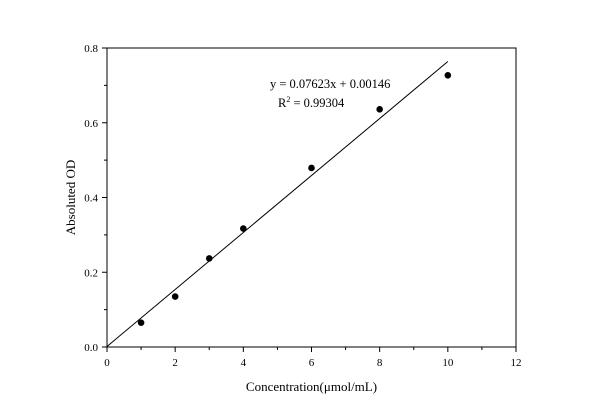  Describe the element at coordinates (330, 84) in the screenshot. I see `equation-annotation: y = 0.07623x + 0.00146` at that location.